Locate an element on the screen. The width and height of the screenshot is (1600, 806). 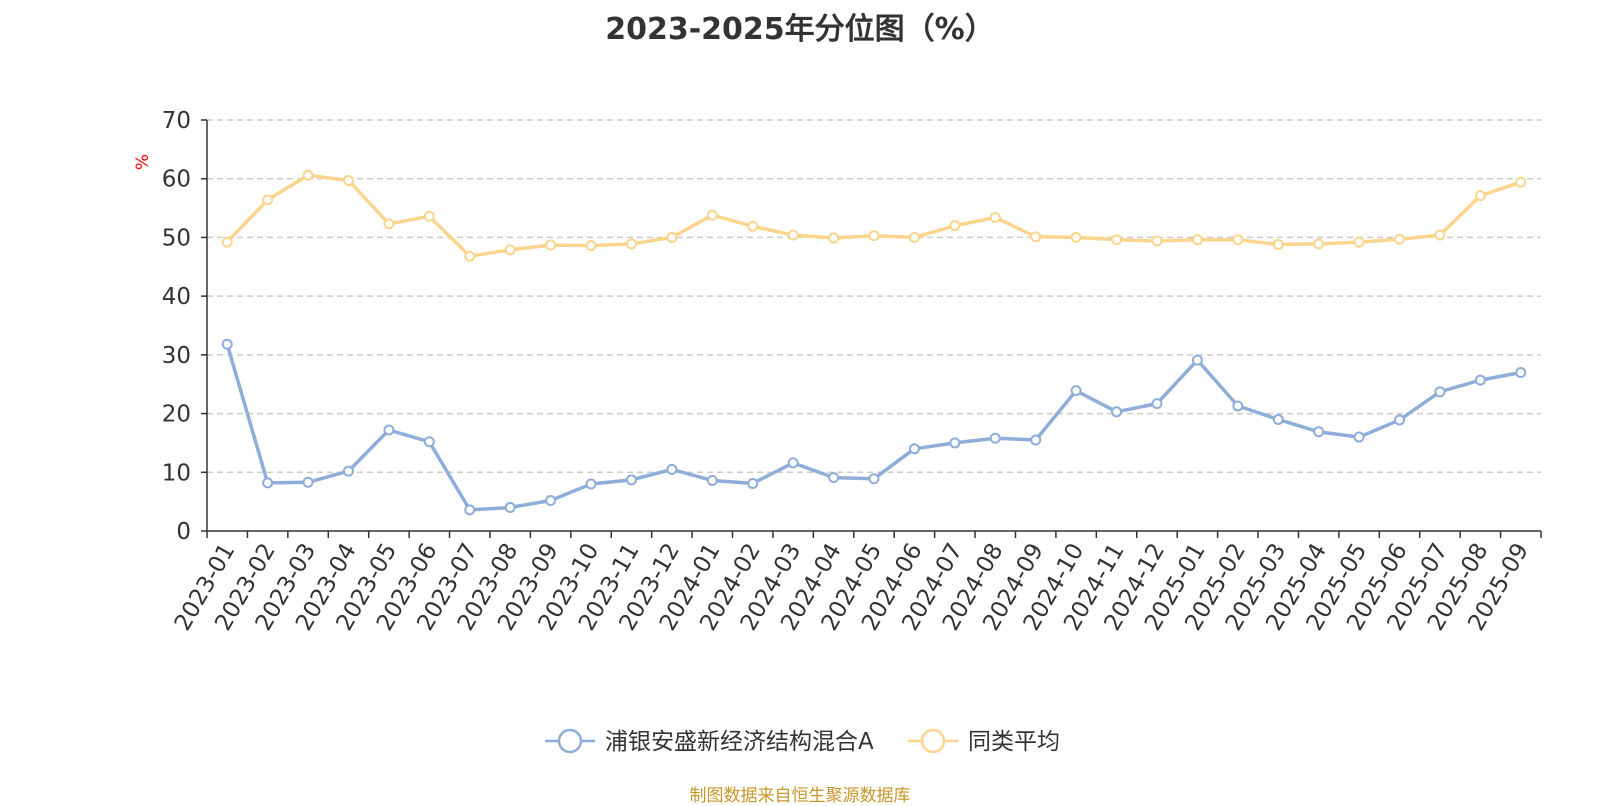
y-tick-label: 20 is located at coordinates (176, 415).